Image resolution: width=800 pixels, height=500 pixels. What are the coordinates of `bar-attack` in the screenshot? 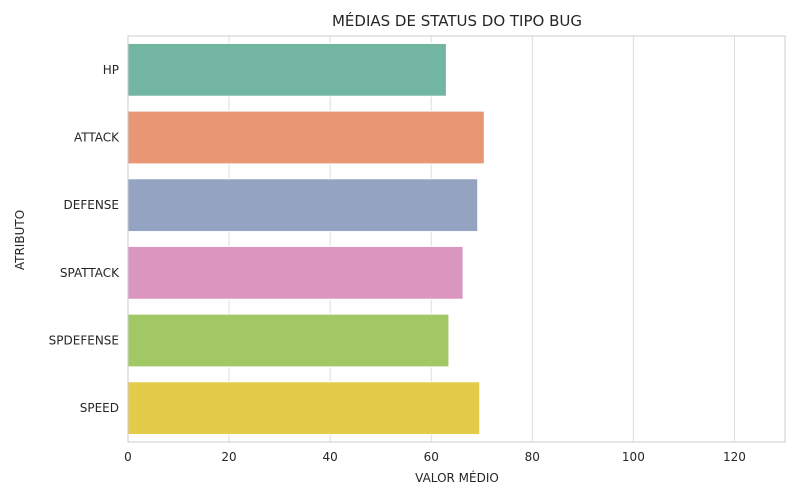 It's located at (306, 137).